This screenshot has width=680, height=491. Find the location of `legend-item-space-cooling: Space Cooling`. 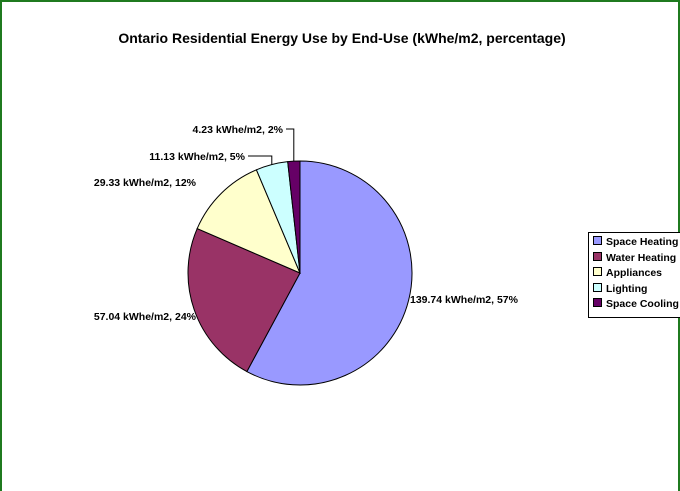

legend-item-space-cooling: Space Cooling is located at coordinates (636, 305).